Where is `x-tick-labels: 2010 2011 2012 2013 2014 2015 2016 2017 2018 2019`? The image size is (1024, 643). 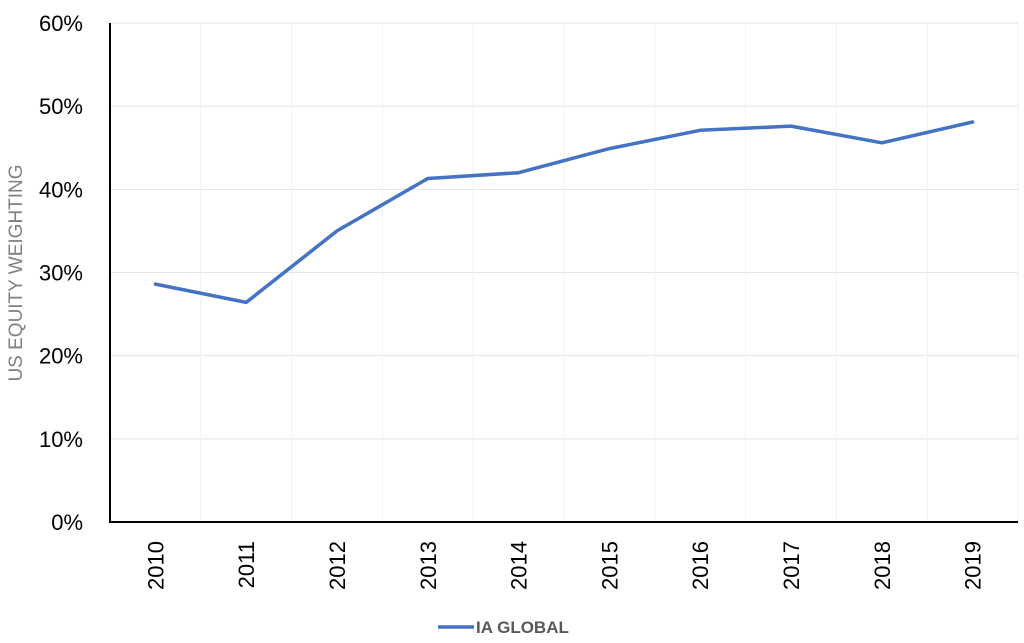 x-tick-labels: 2010 2011 2012 2013 2014 2015 2016 2017 2018 2019 is located at coordinates (564, 565).